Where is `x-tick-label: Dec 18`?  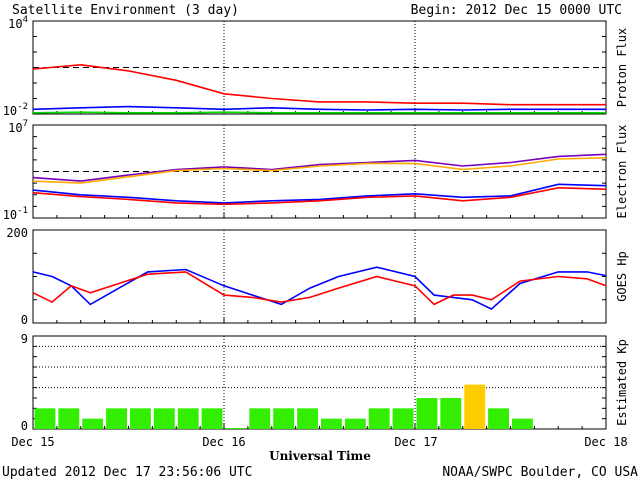
x-tick-label: Dec 18 is located at coordinates (605, 442).